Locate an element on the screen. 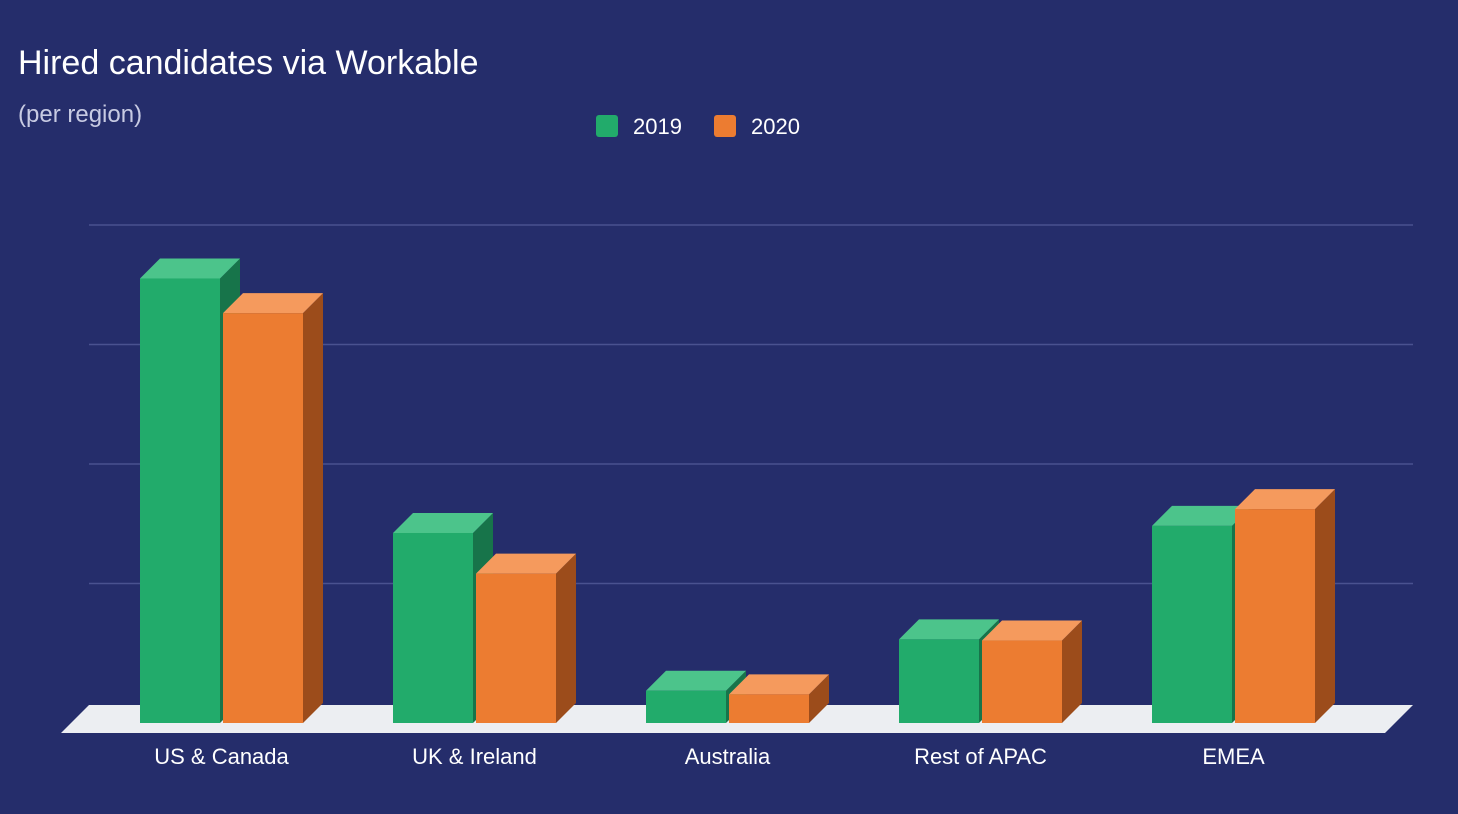 Image resolution: width=1458 pixels, height=814 pixels. chart-subtitle: (per region) is located at coordinates (80, 114).